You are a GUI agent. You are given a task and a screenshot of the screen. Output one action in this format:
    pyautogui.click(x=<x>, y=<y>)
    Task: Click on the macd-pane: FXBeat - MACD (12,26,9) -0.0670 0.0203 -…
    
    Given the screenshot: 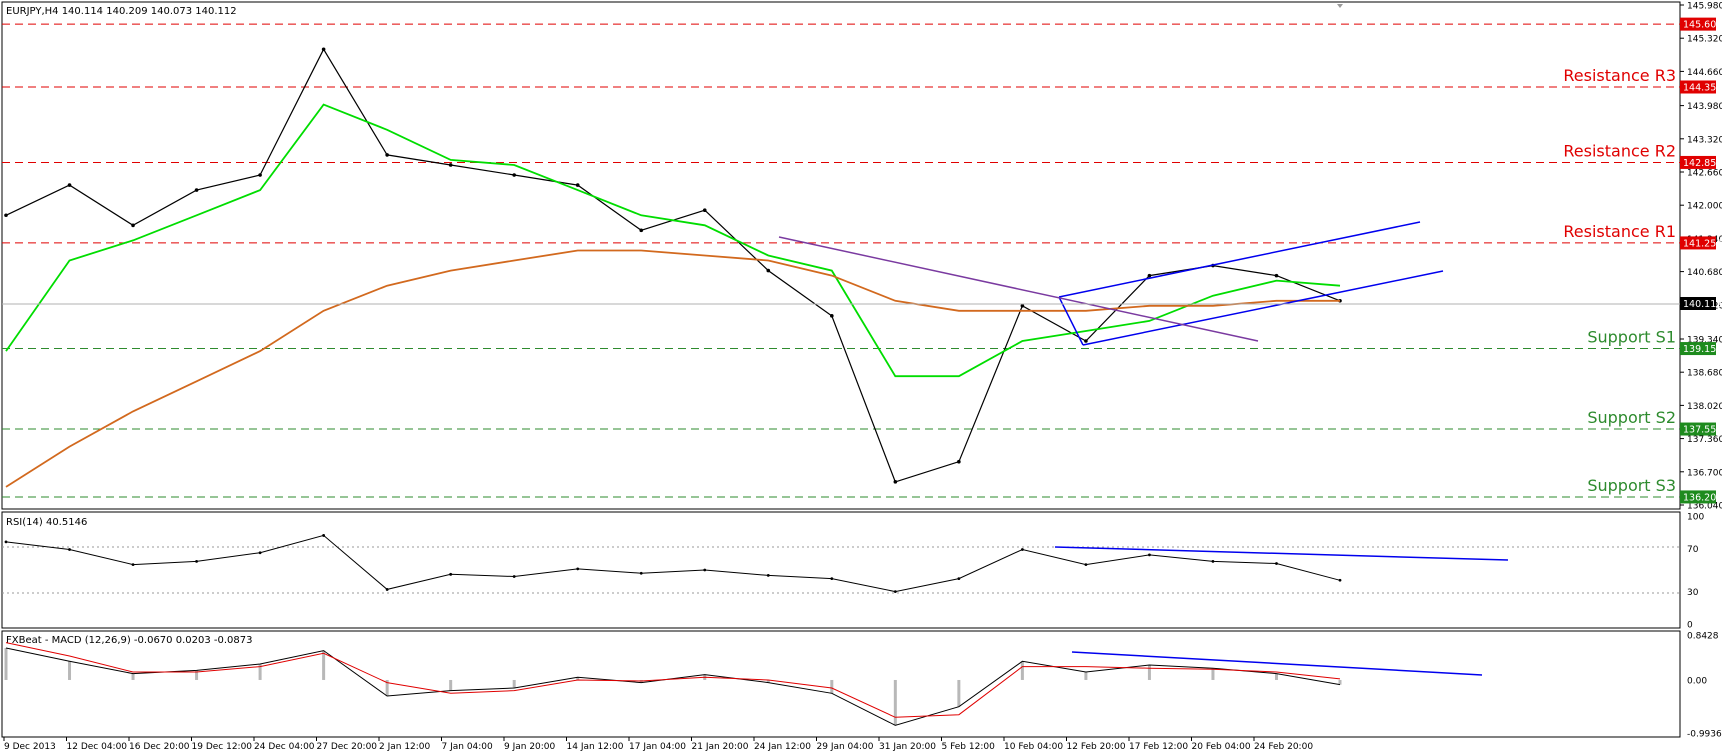 What is the action you would take?
    pyautogui.click(x=861, y=685)
    